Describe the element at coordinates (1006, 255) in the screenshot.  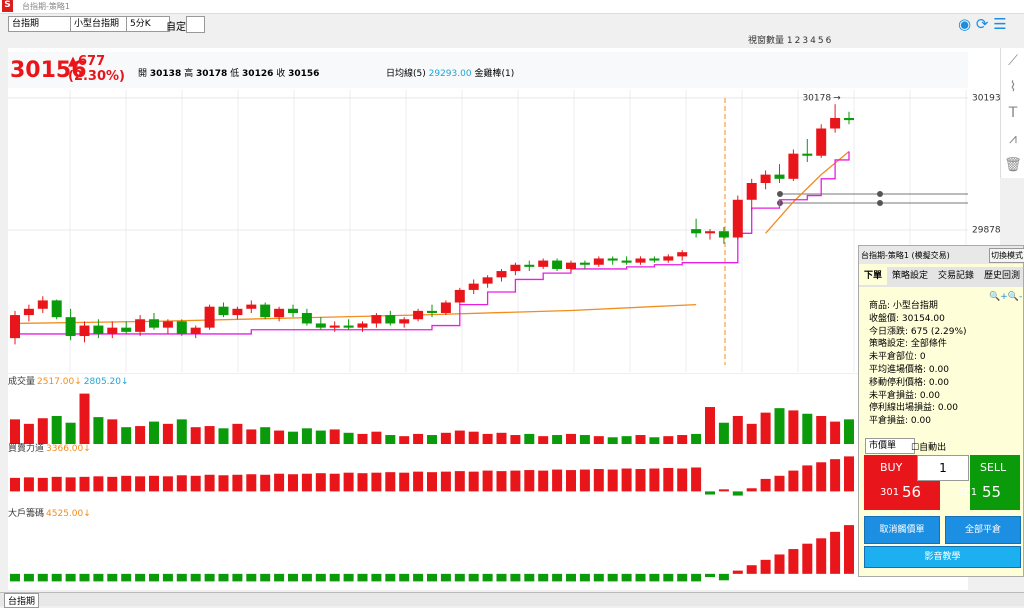
I see `mode-button: 切換模式` at that location.